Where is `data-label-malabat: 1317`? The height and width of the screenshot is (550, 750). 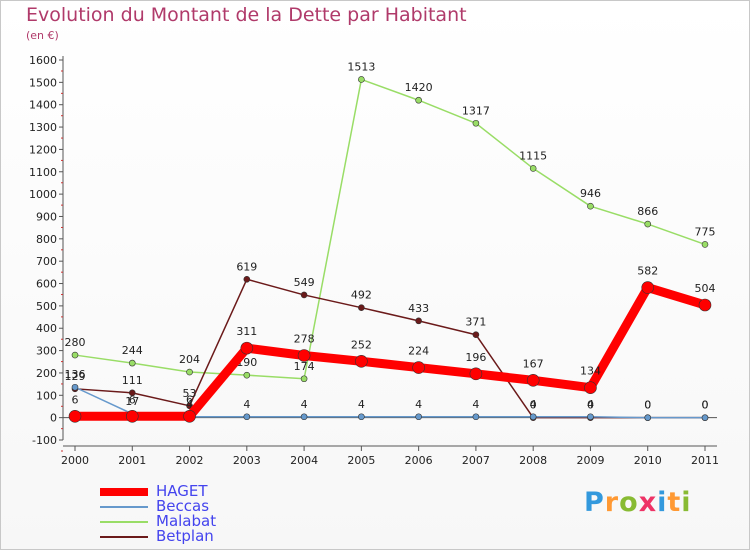
data-label-malabat: 1317 is located at coordinates (476, 110).